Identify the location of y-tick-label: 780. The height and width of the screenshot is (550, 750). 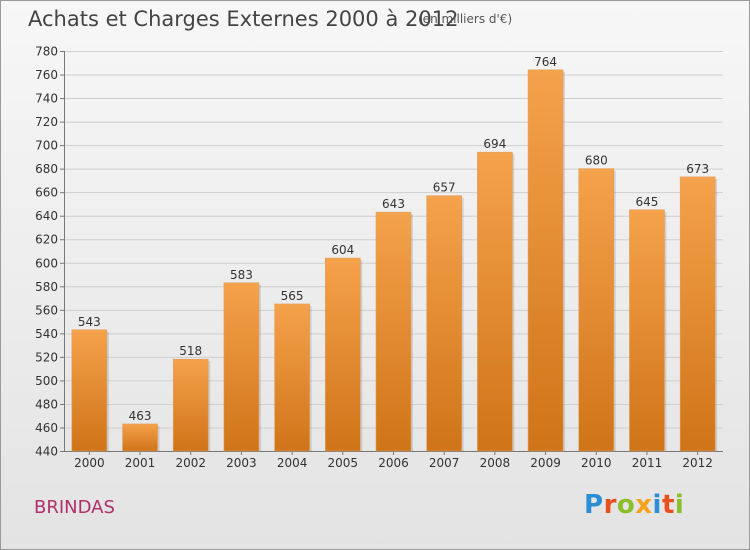
(46, 52).